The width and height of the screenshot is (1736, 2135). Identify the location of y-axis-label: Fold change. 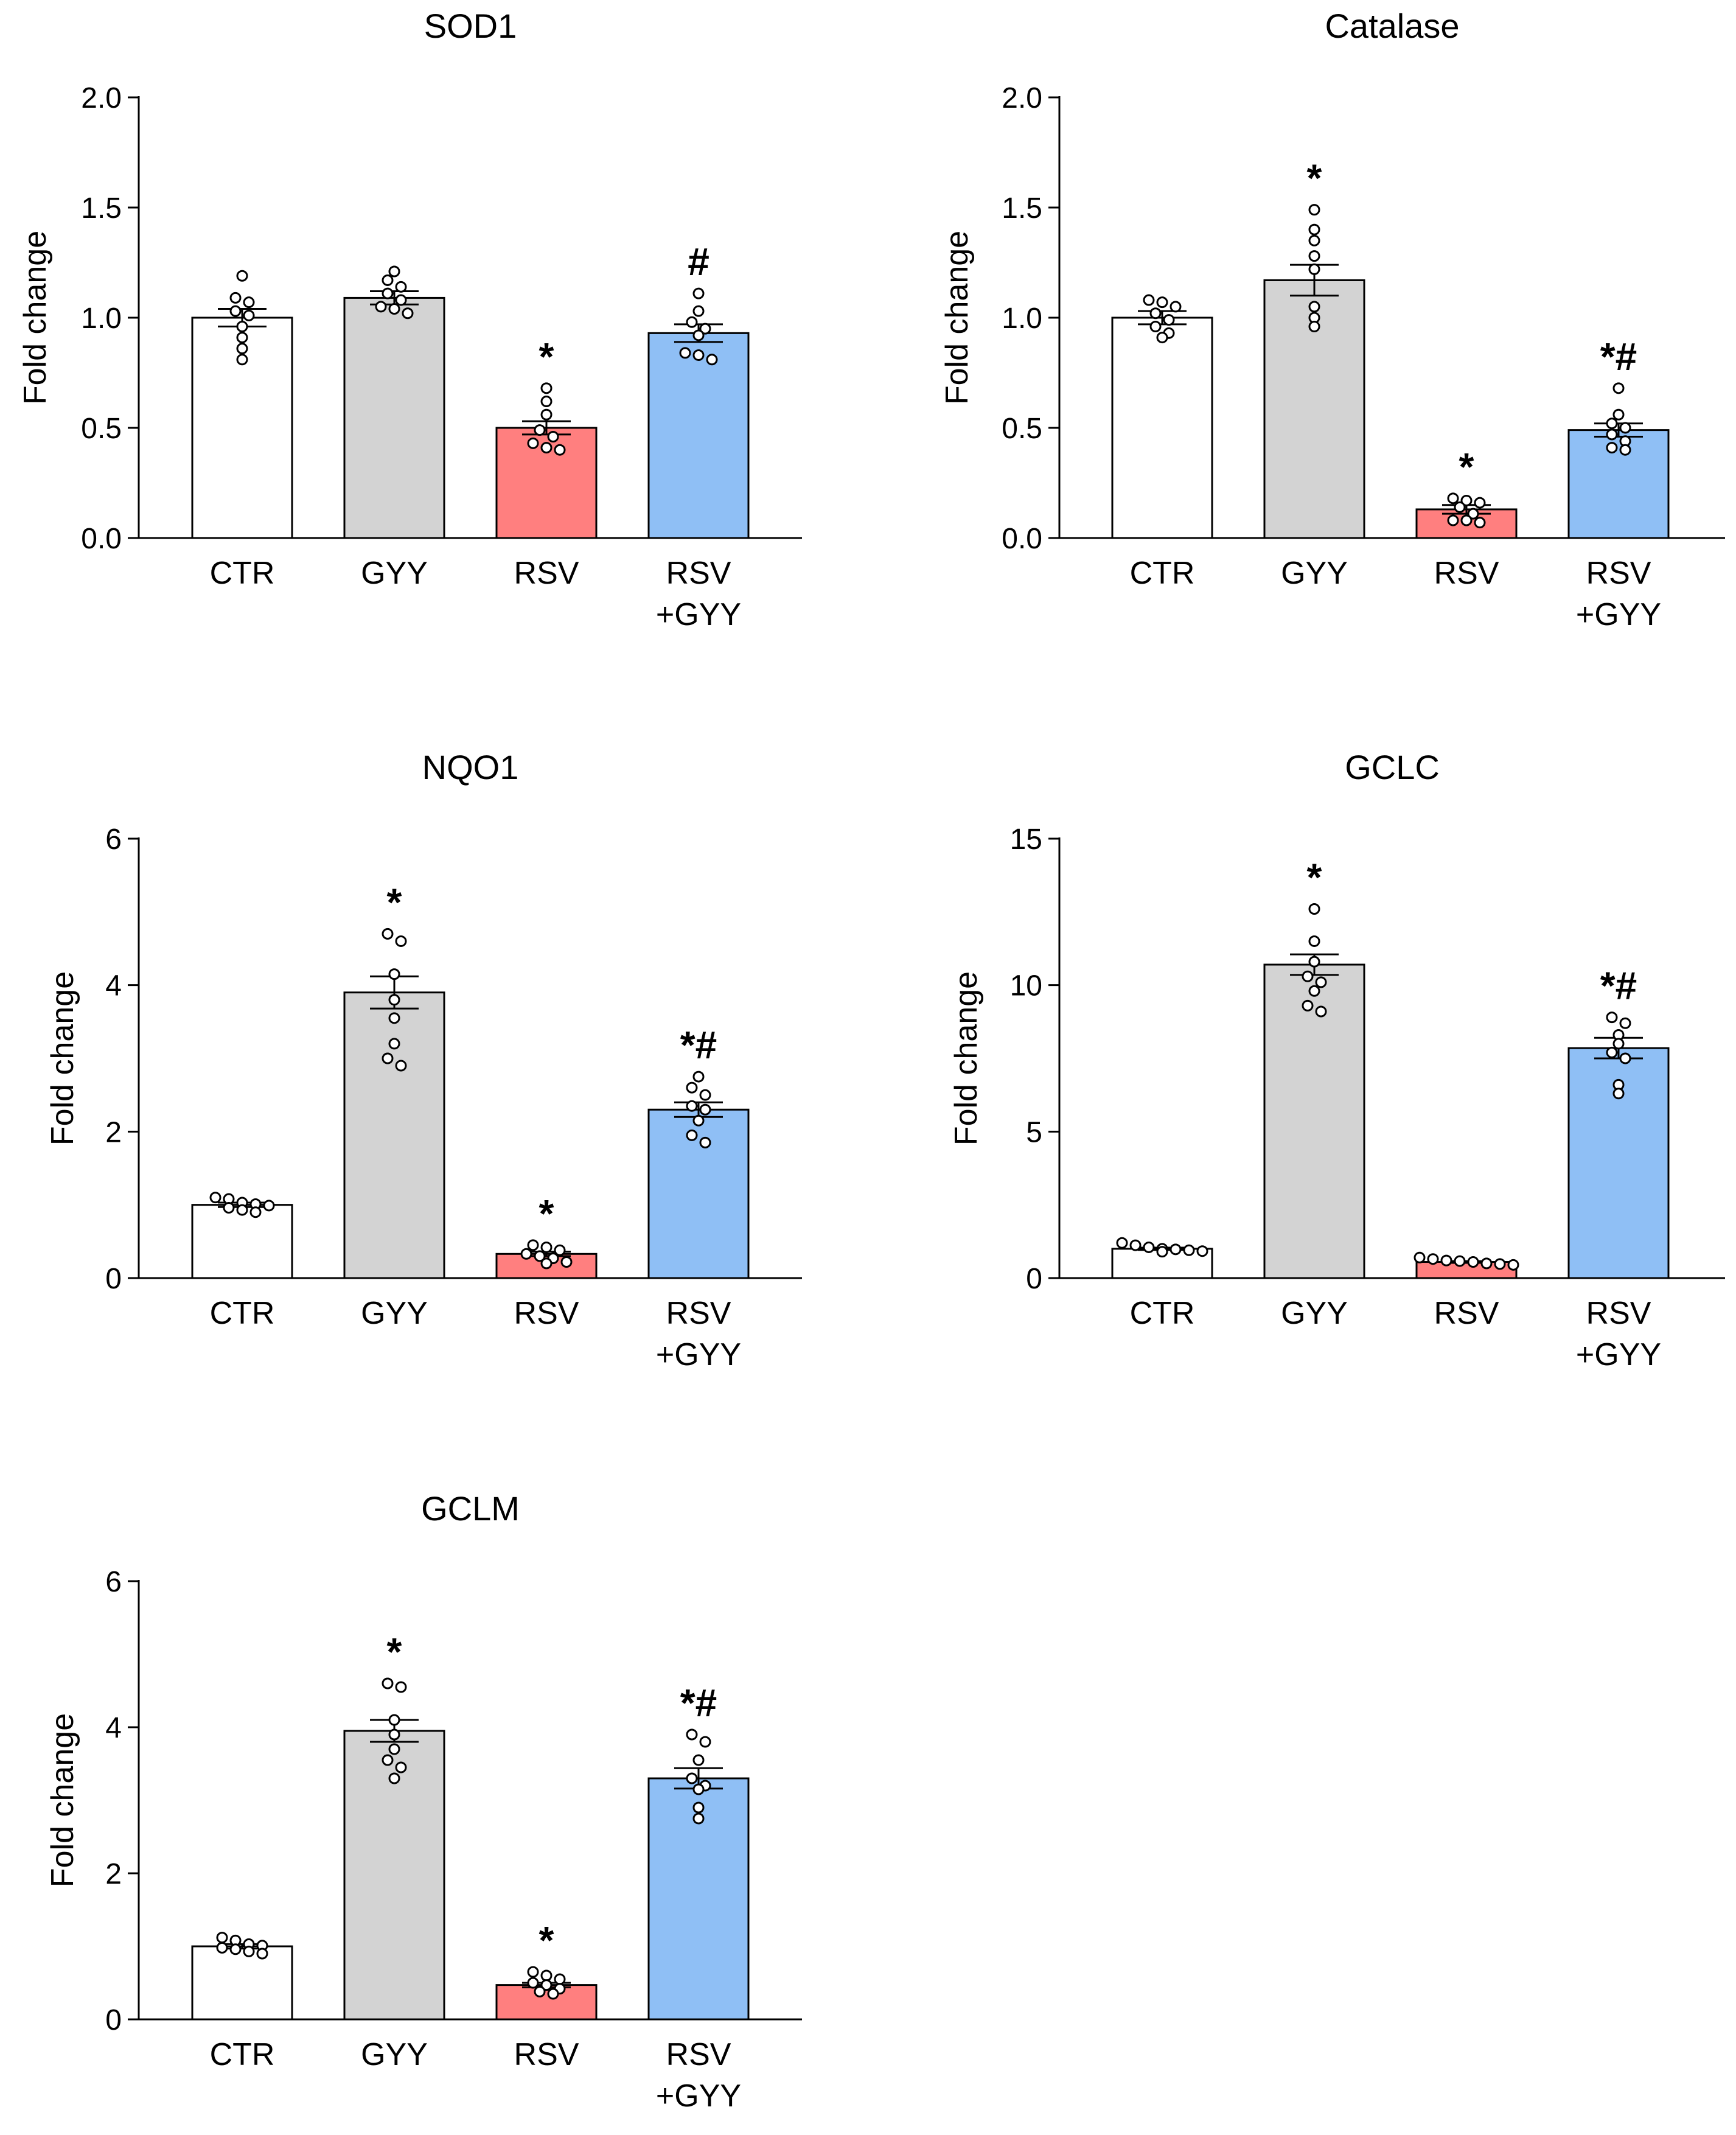
(35, 318).